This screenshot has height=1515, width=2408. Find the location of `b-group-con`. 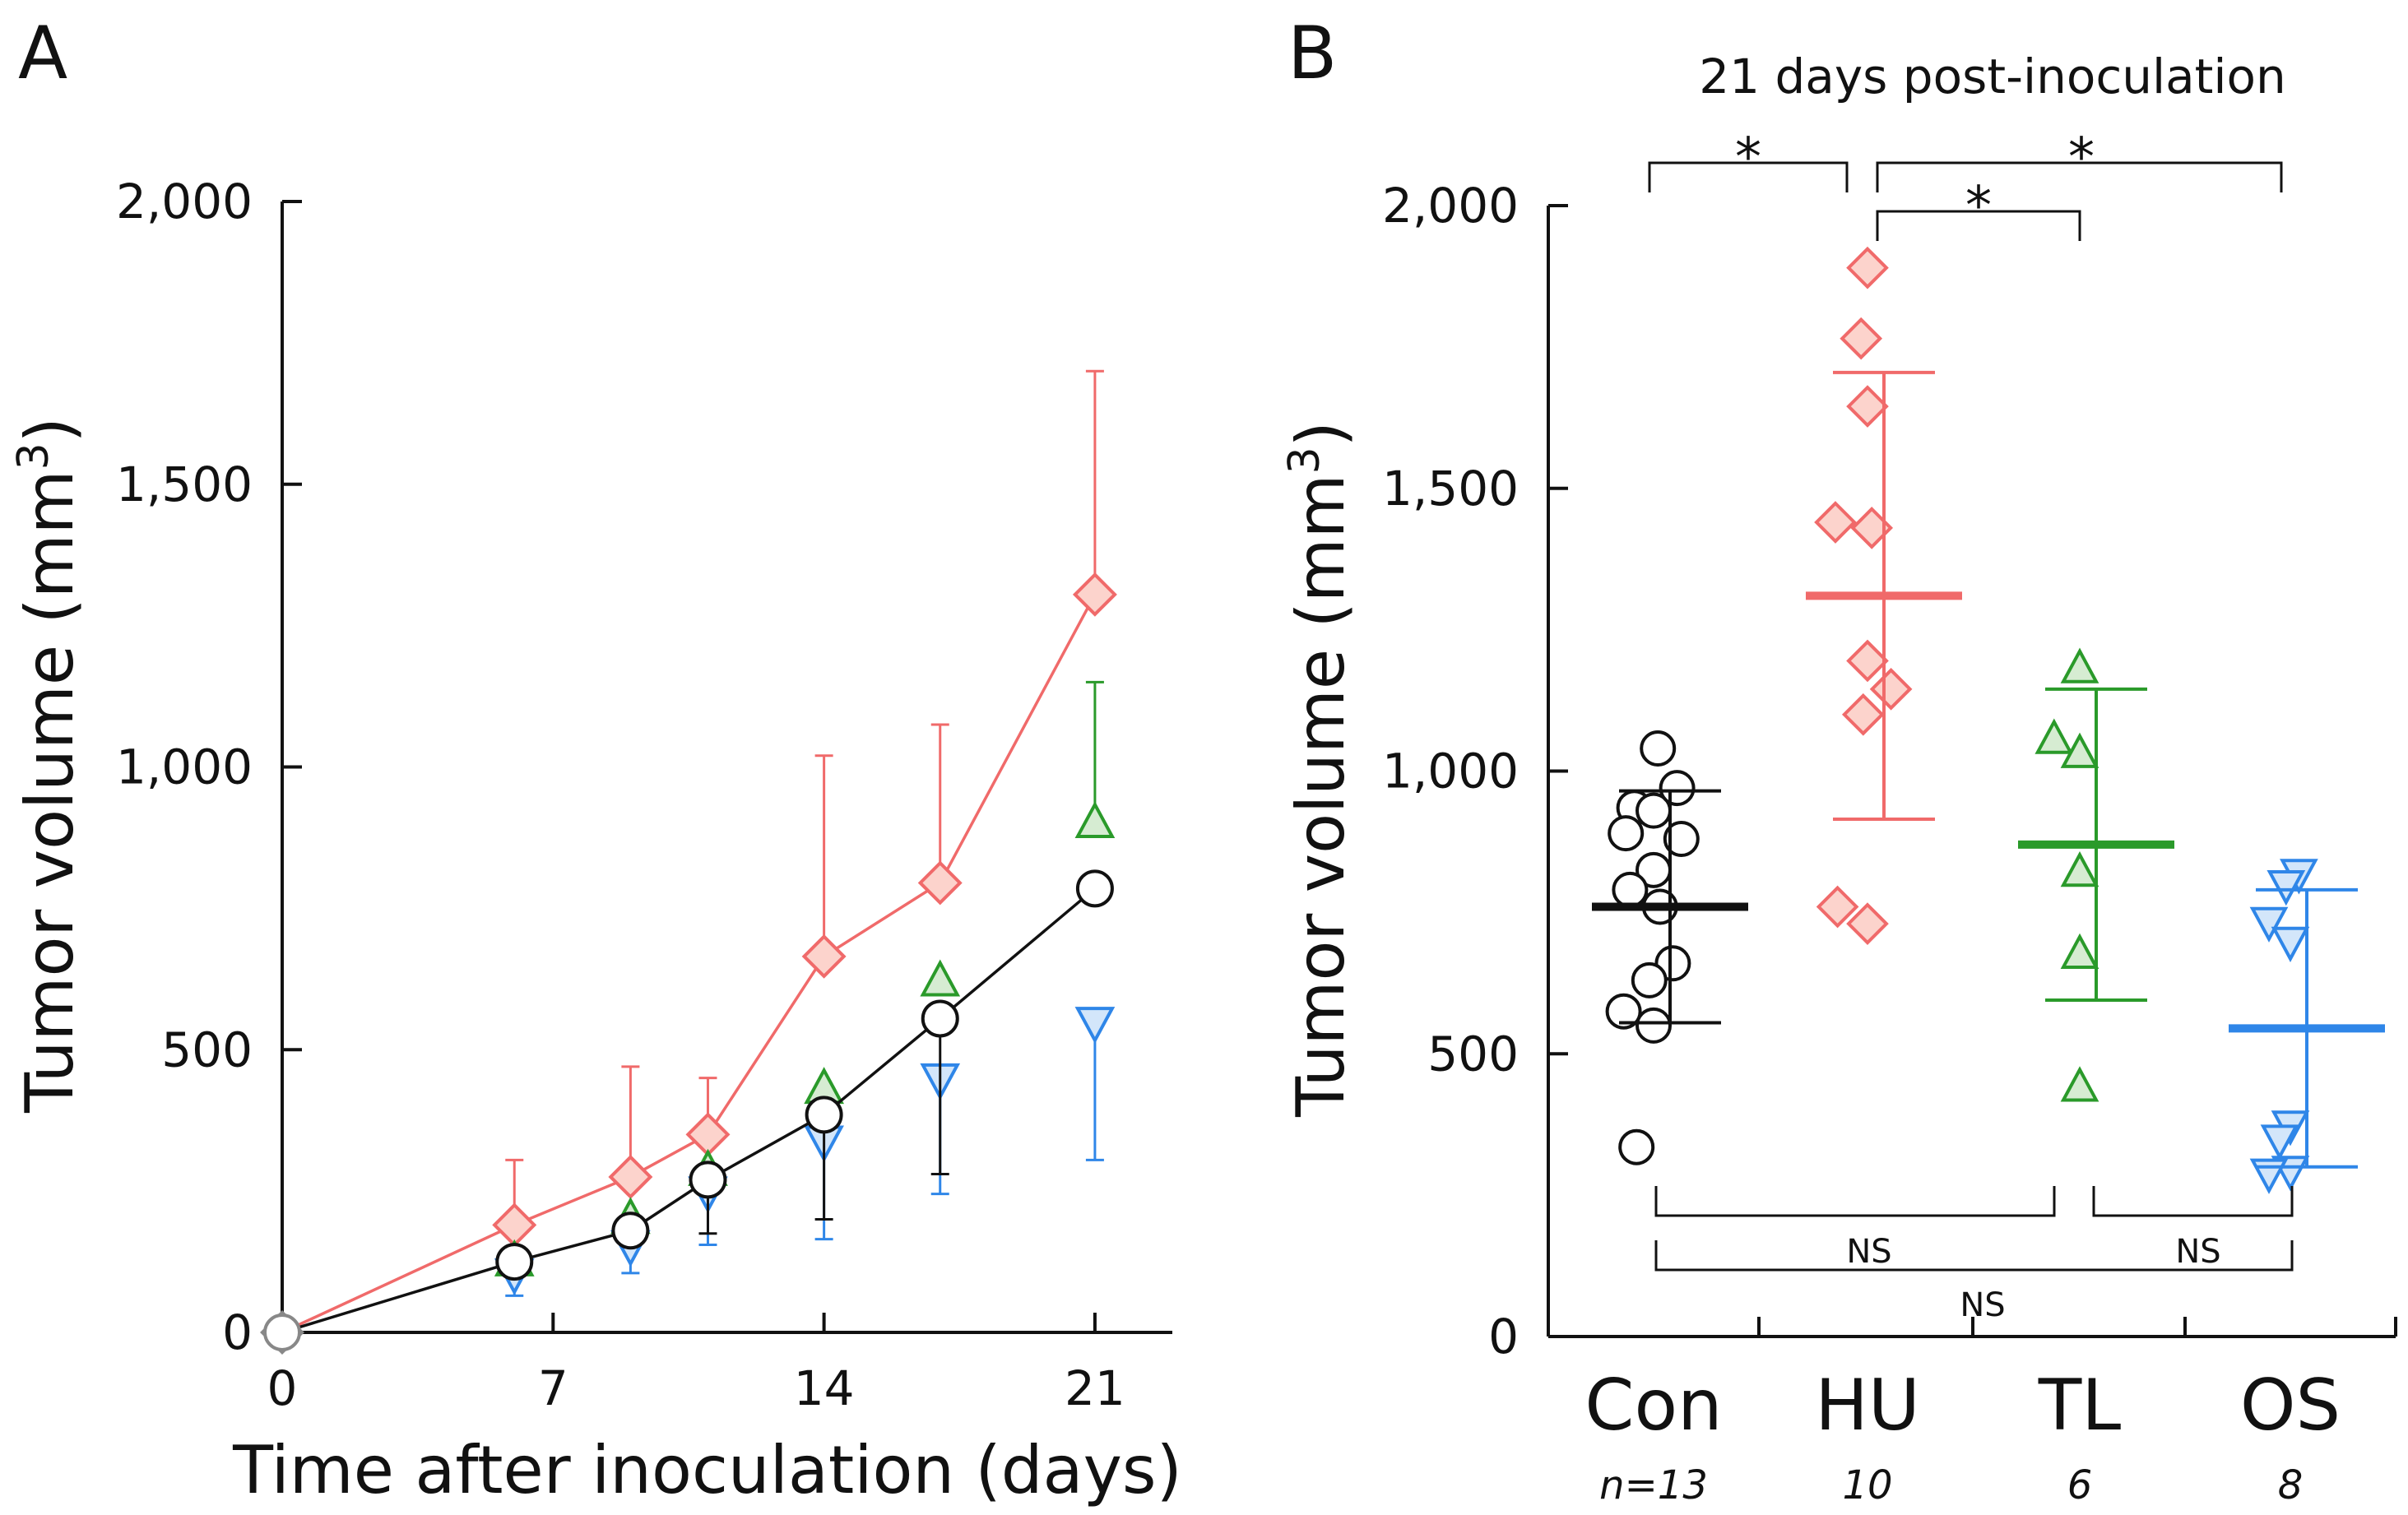

b-group-con is located at coordinates (1670, 947).